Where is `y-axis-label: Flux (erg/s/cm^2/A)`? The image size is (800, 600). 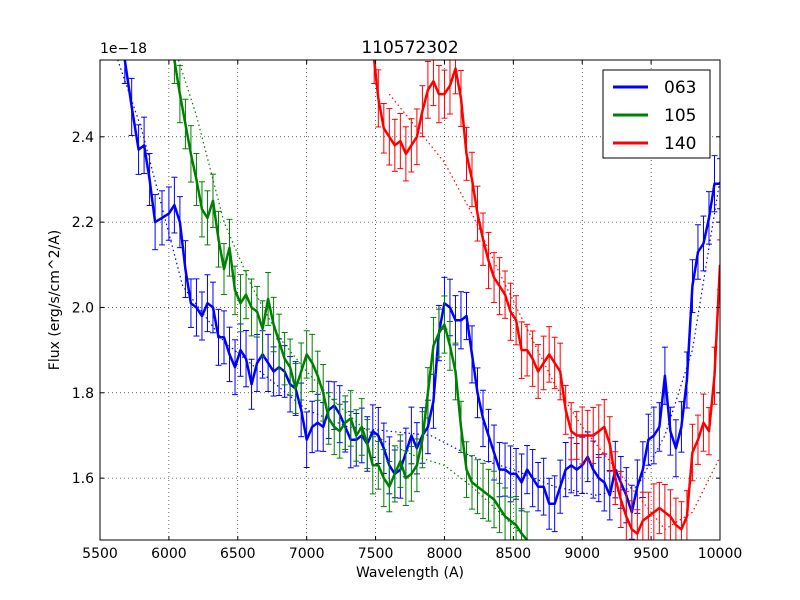
y-axis-label: Flux (erg/s/cm^2/A) is located at coordinates (55, 300).